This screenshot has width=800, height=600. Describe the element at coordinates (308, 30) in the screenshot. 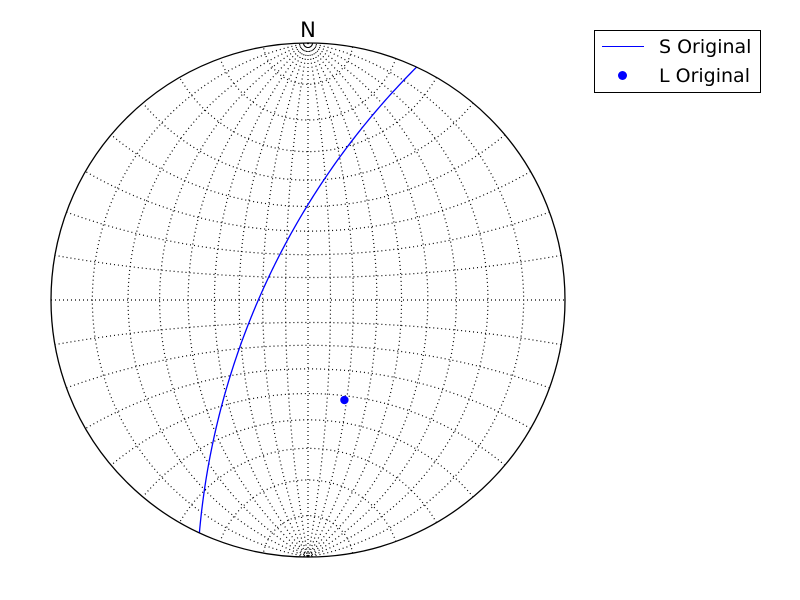

I see `north-label: N` at that location.